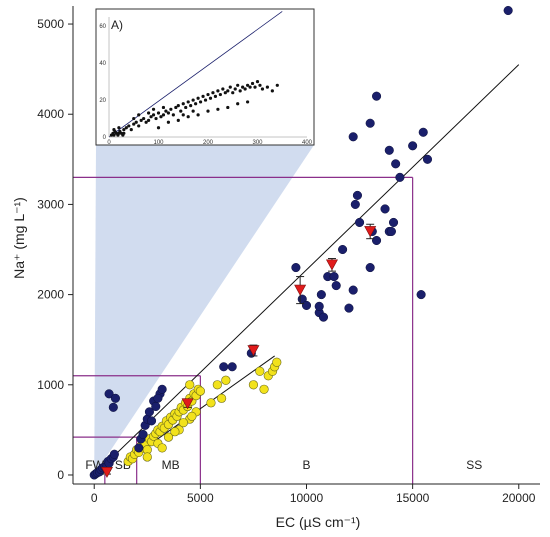 The width and height of the screenshot is (550, 537). What do you see at coordinates (50, 114) in the screenshot?
I see `y-tick-label: 4000` at bounding box center [50, 114].